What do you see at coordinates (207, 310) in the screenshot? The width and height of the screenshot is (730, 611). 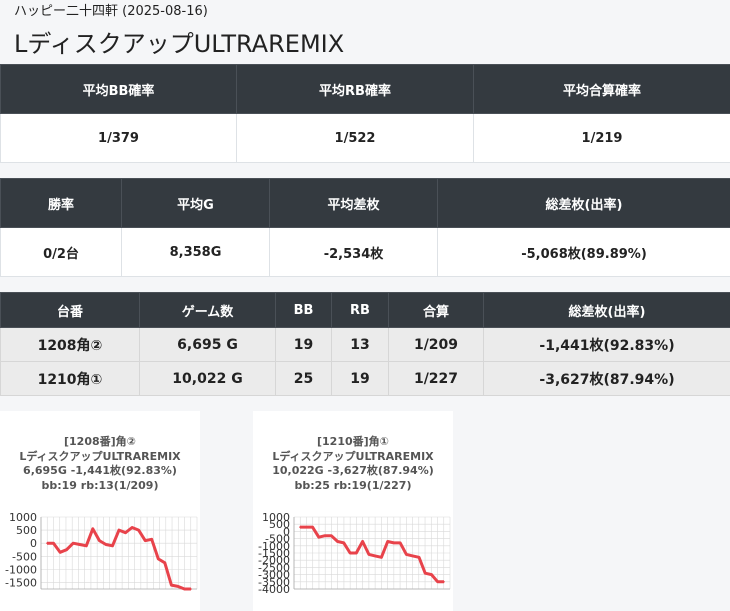 I see `header-game-count: ゲーム数` at bounding box center [207, 310].